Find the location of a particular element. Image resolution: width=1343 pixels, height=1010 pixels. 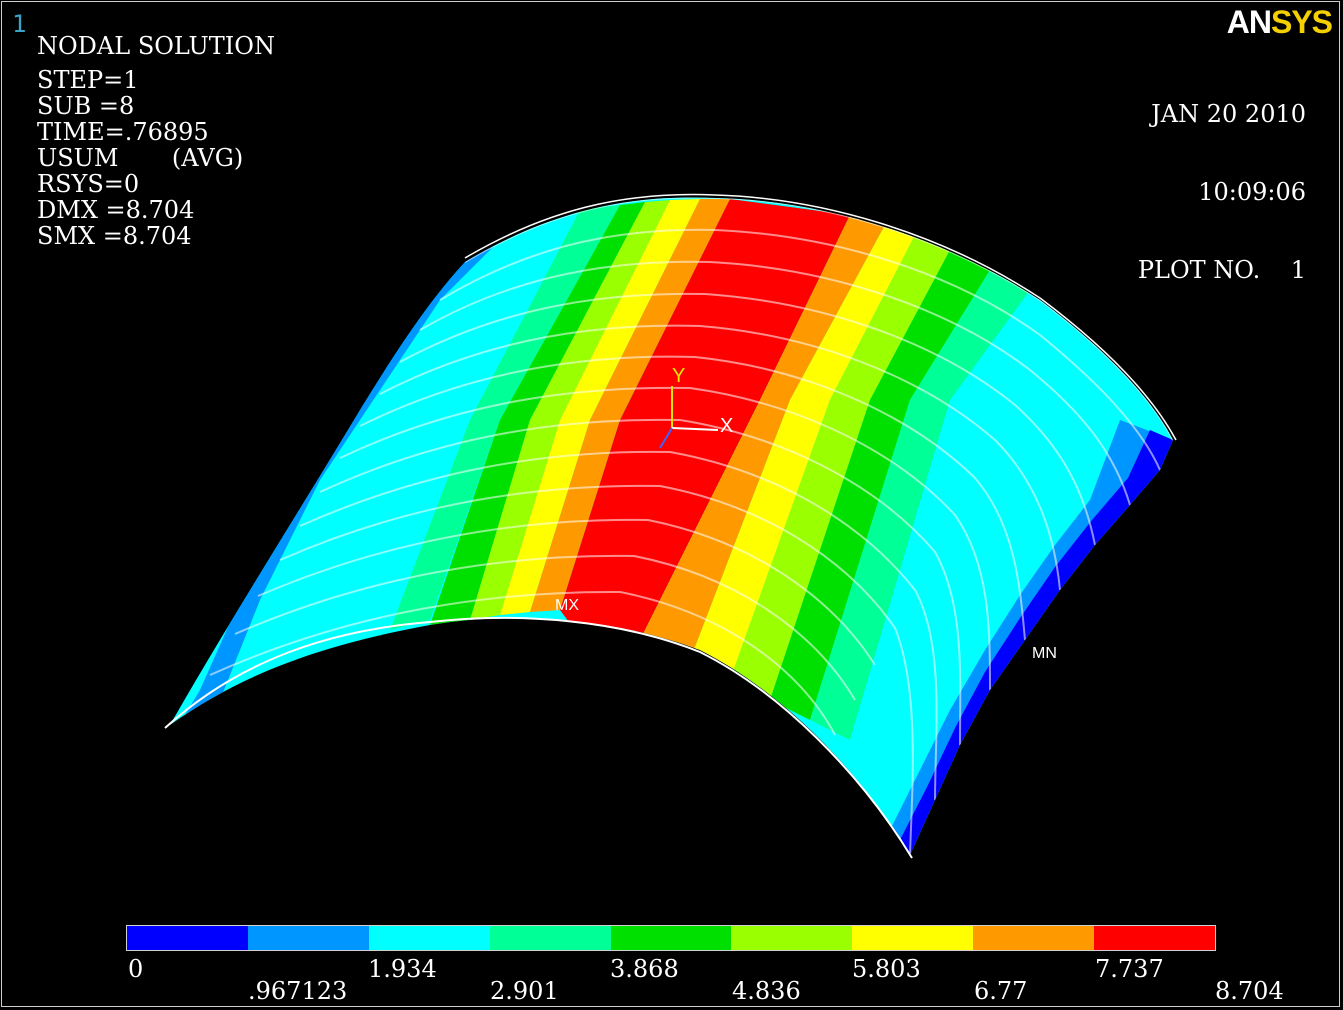

window-number: 1 is located at coordinates (19, 24).